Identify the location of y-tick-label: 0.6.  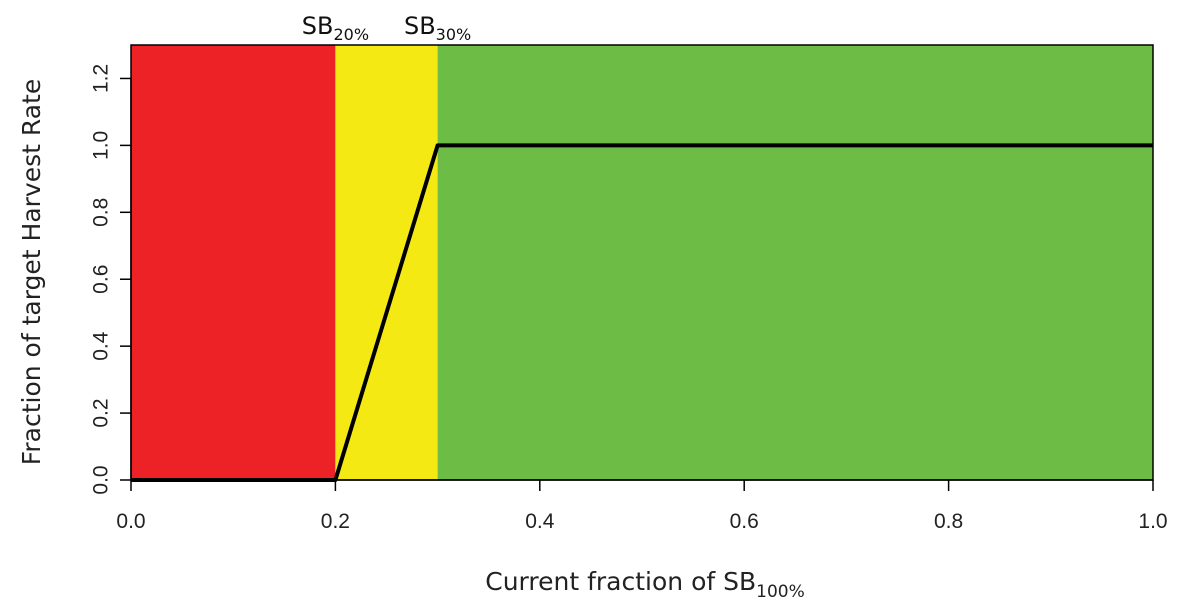
(100, 279).